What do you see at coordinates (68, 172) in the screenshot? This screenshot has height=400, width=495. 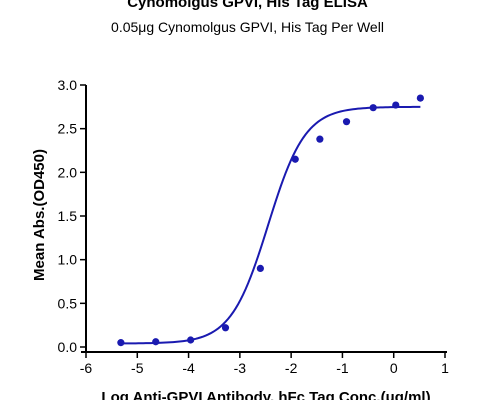 I see `y-tick-label: 2.0` at bounding box center [68, 172].